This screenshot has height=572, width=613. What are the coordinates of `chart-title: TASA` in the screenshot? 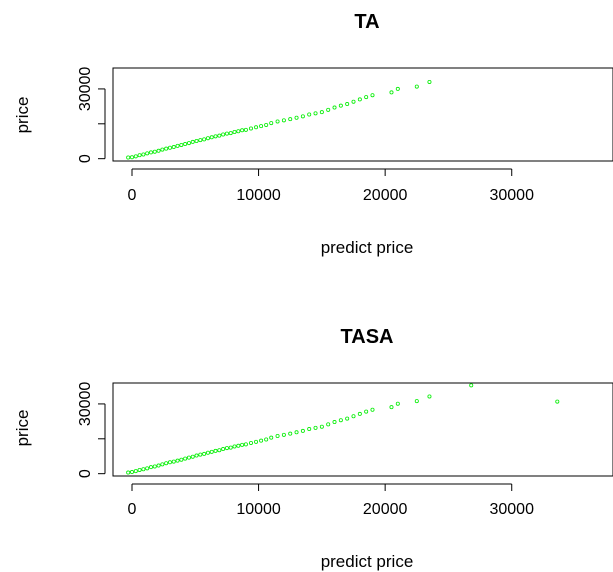 It's located at (367, 337).